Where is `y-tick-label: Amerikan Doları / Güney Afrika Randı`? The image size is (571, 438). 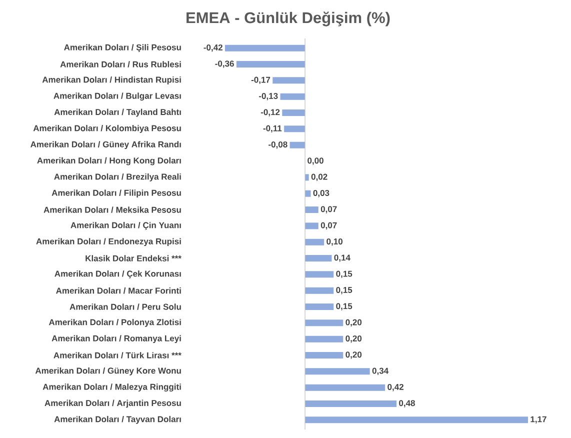 y-tick-label: Amerikan Doları / Güney Afrika Randı is located at coordinates (105, 145).